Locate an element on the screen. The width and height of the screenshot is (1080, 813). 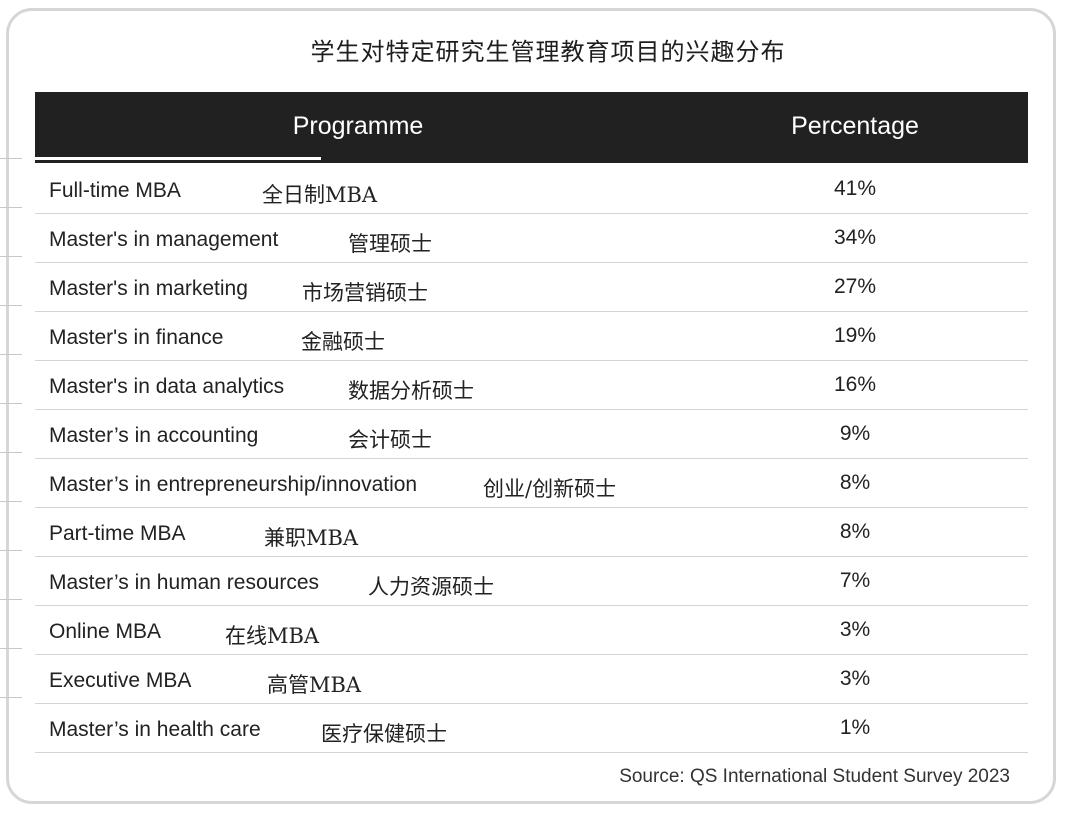
programme-name-zh: 医疗保健硕士 is located at coordinates (384, 734).